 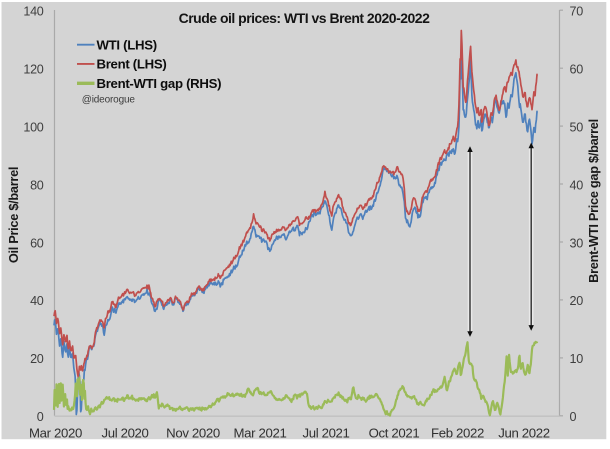 I want to click on svg-text: 120, so click(x=33, y=70).